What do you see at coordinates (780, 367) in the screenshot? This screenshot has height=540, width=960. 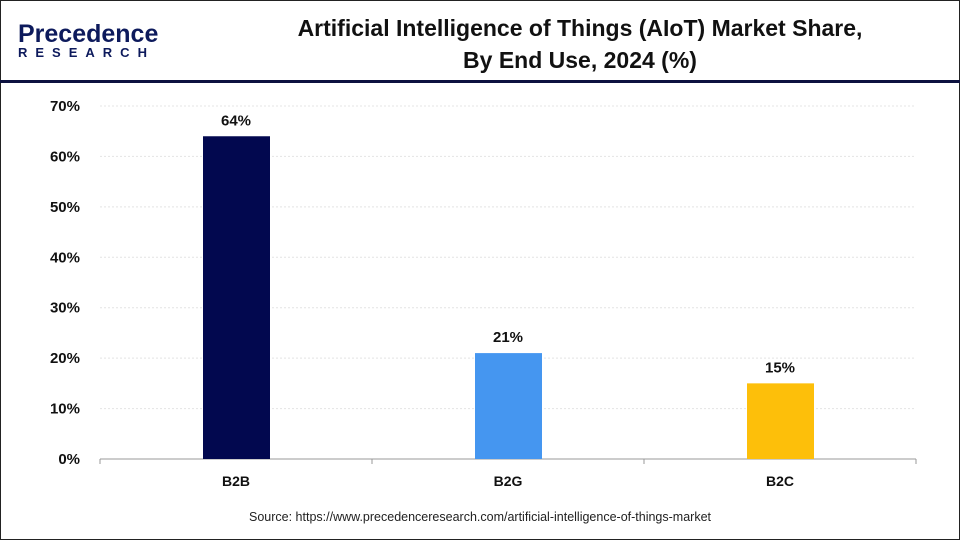 I see `data-label: 15%` at bounding box center [780, 367].